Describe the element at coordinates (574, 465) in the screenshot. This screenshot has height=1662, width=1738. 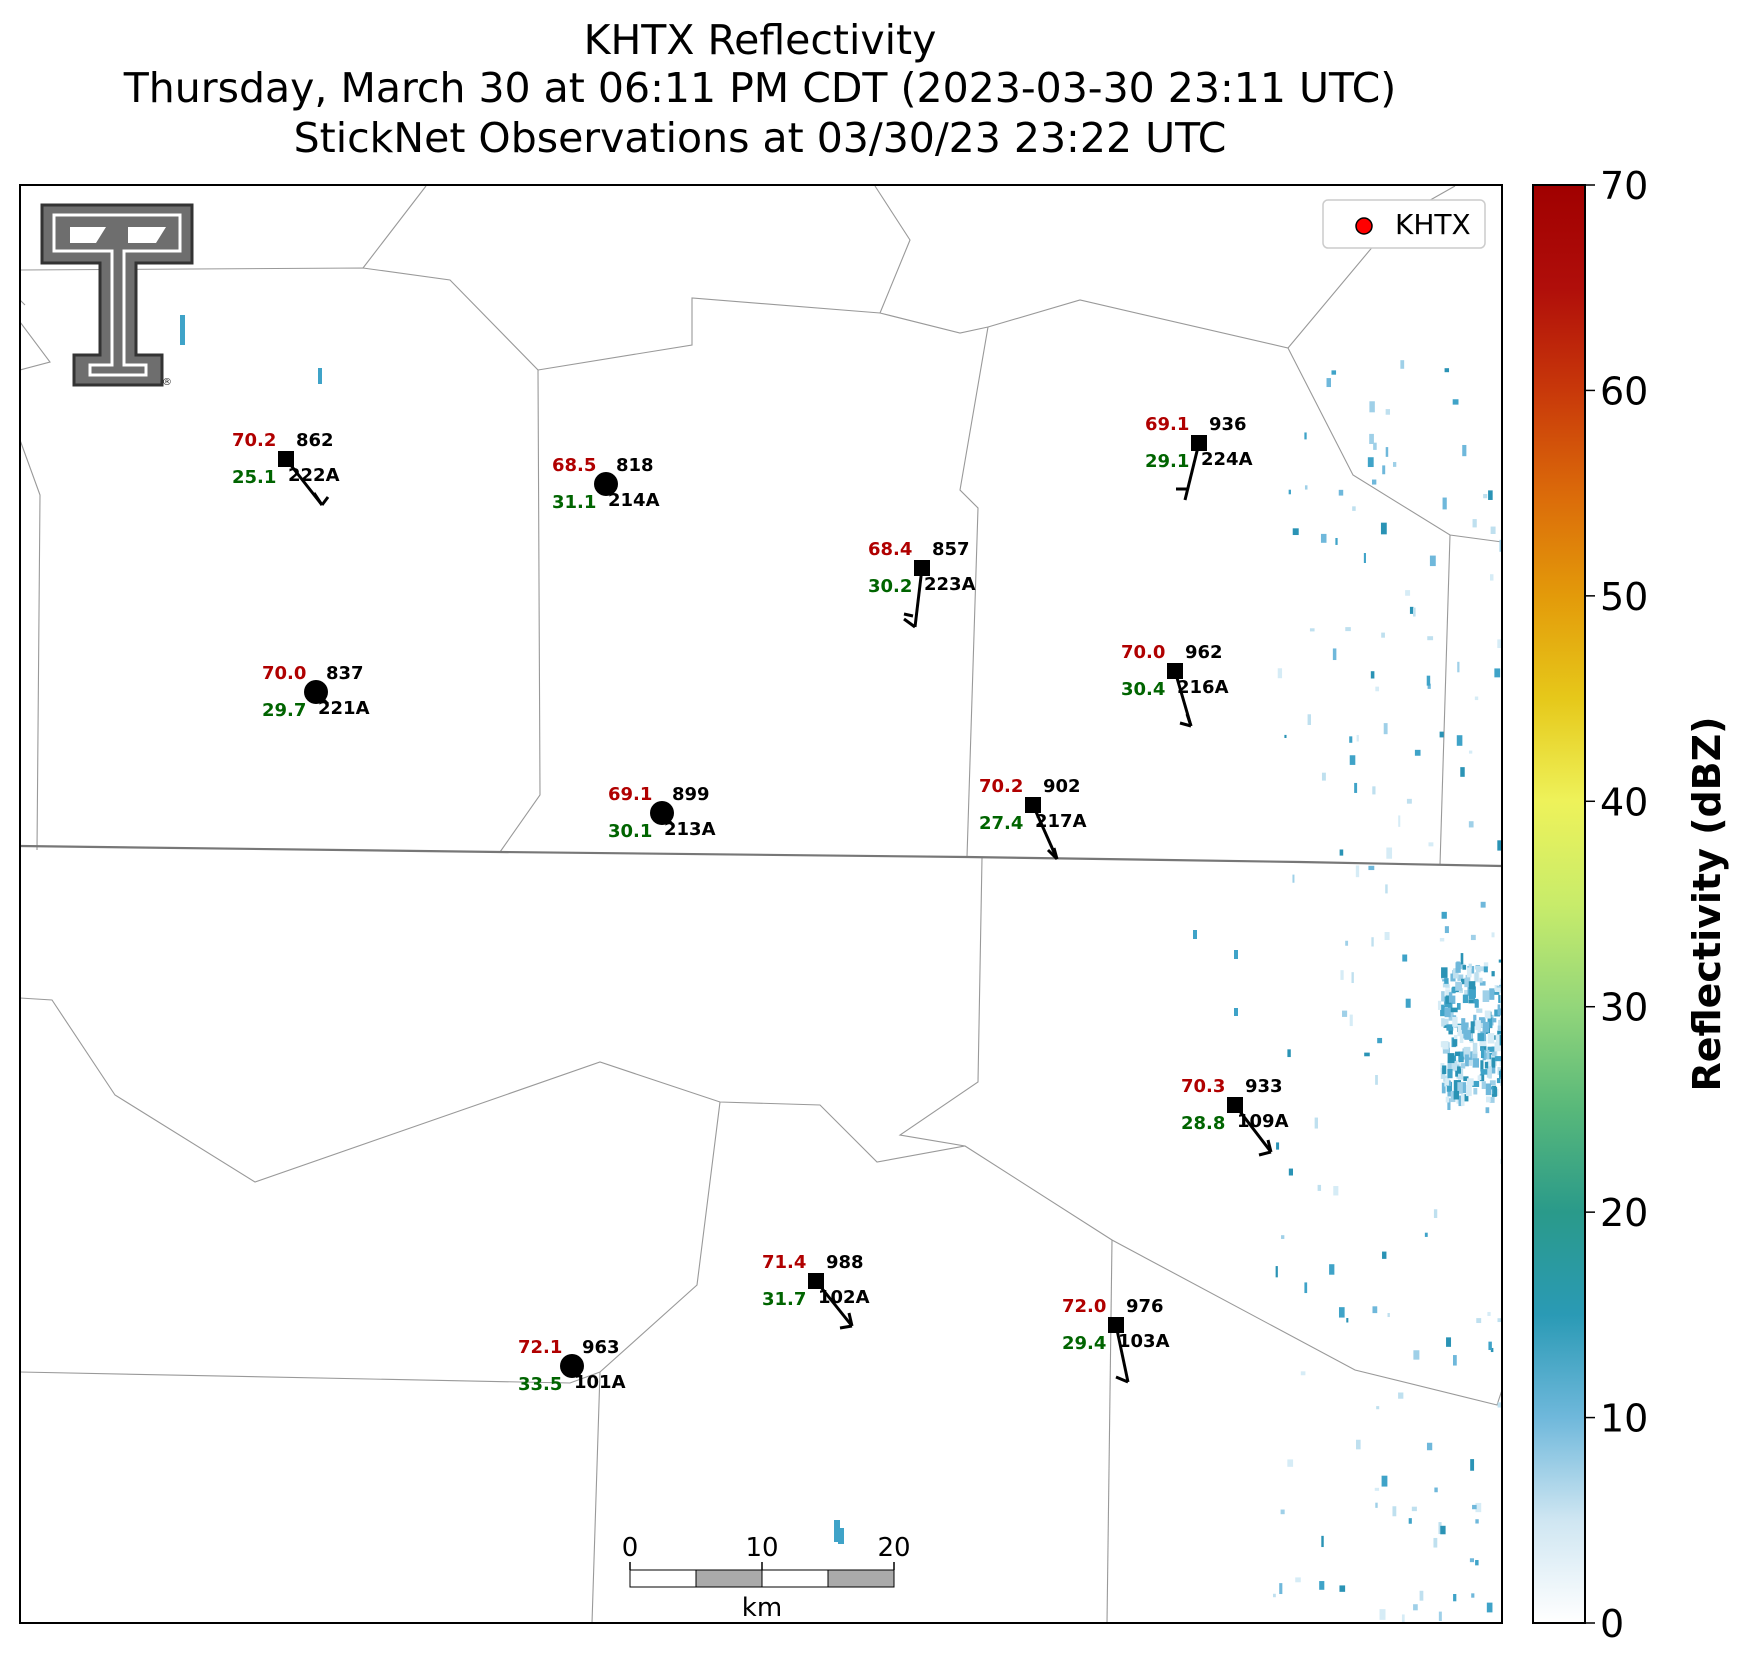
I see `station-temperature: 68.5` at that location.